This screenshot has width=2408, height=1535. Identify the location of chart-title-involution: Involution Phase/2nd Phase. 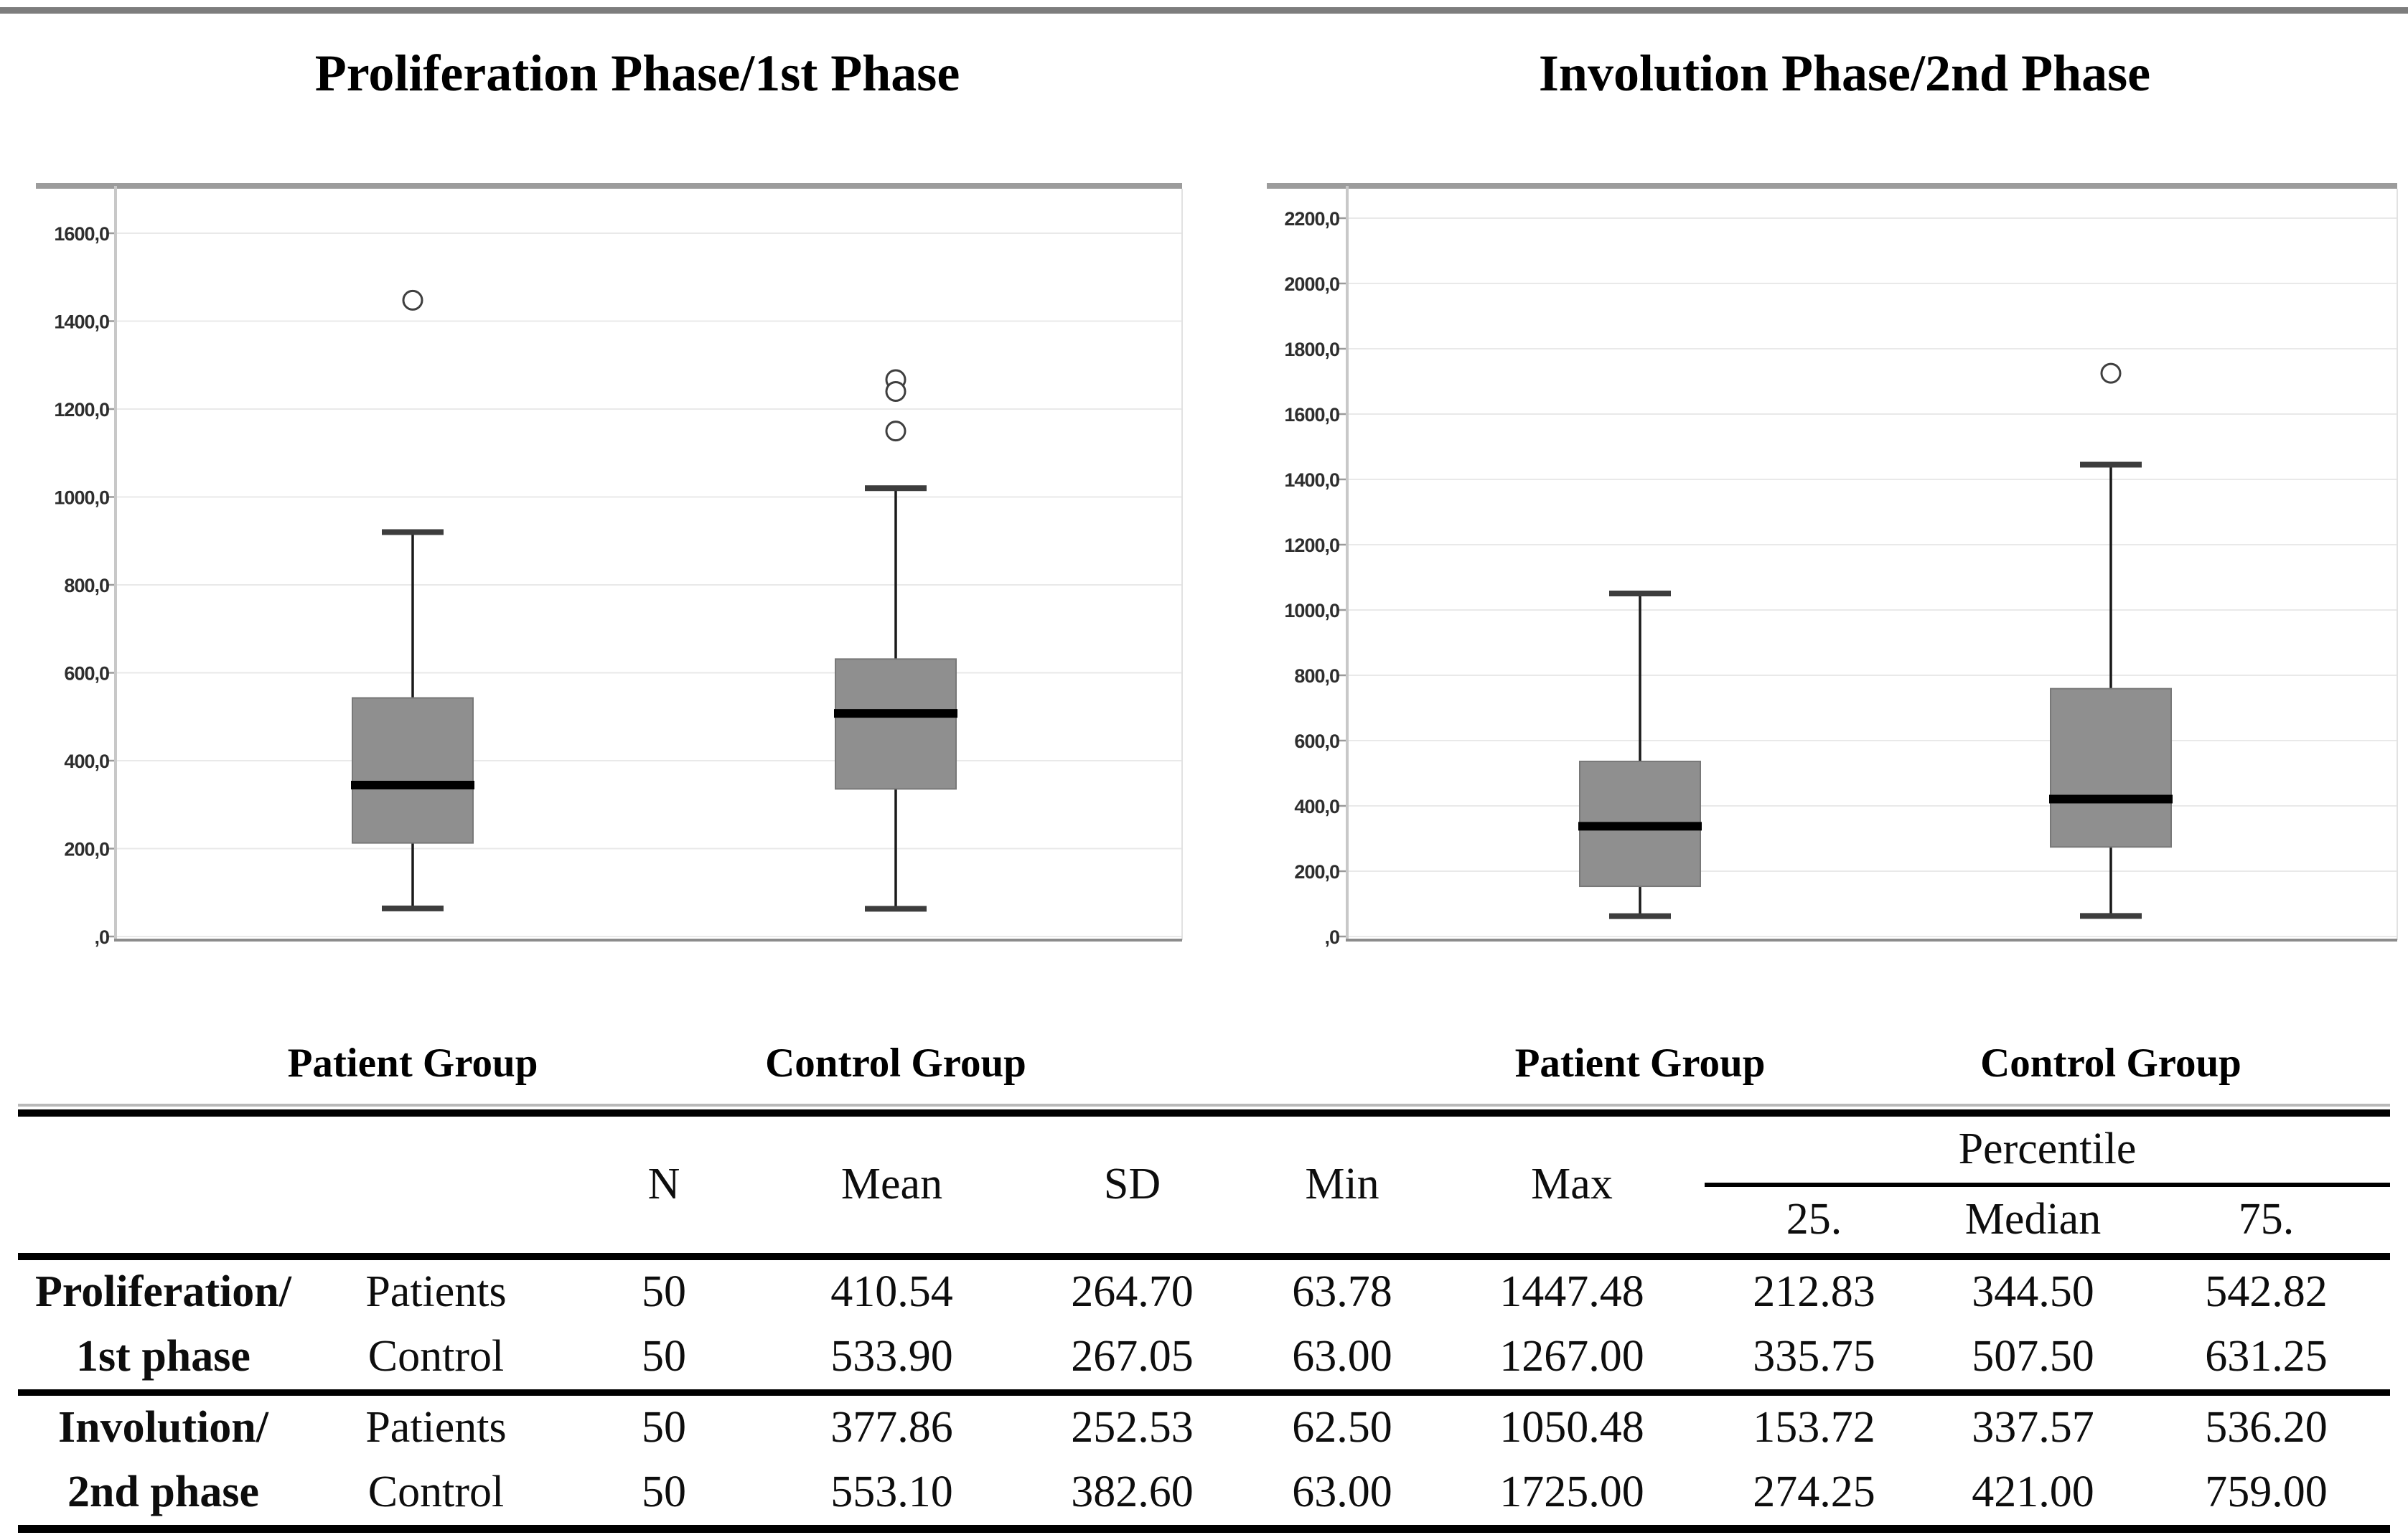
(1845, 73).